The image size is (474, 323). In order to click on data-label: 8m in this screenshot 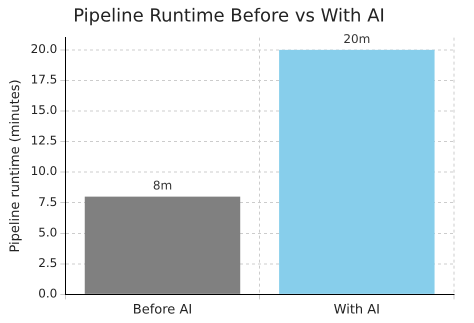, I will do `click(162, 185)`.